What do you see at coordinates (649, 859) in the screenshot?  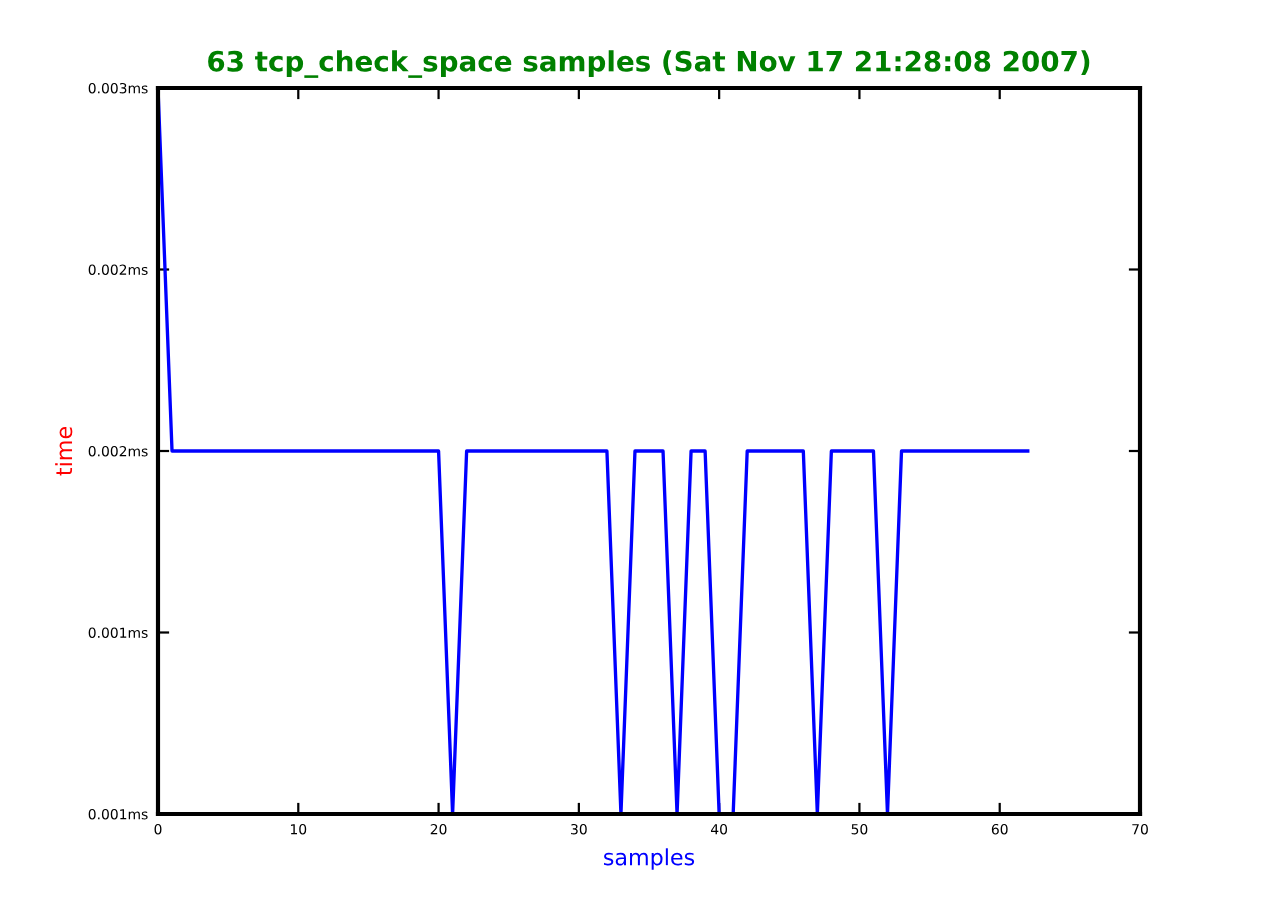 I see `x-axis-title: samples` at bounding box center [649, 859].